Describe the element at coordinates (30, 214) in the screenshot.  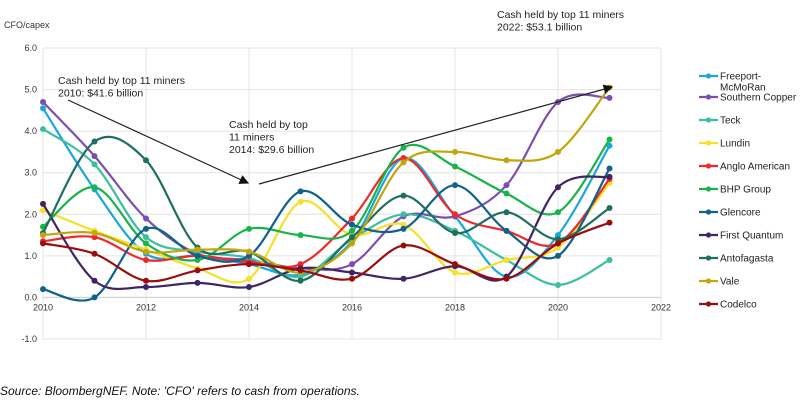
I see `y-tick-label: 2.0` at that location.